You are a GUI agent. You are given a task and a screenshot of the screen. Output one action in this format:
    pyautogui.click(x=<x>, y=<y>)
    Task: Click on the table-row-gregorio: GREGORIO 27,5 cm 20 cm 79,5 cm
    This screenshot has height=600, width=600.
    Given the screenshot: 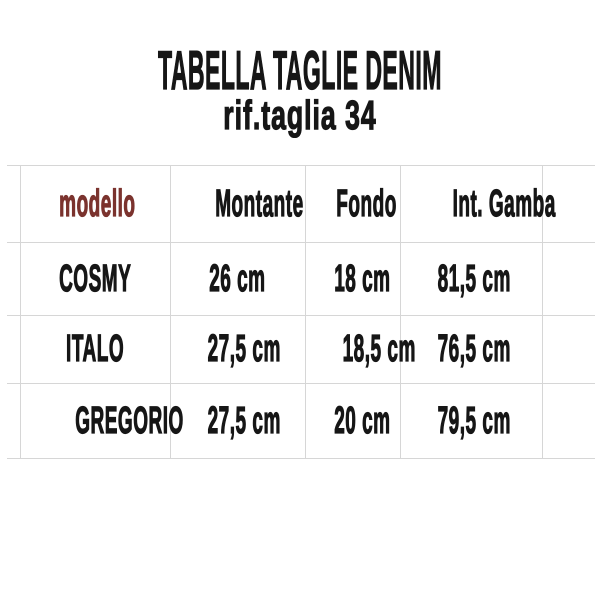 What is the action you would take?
    pyautogui.click(x=301, y=421)
    